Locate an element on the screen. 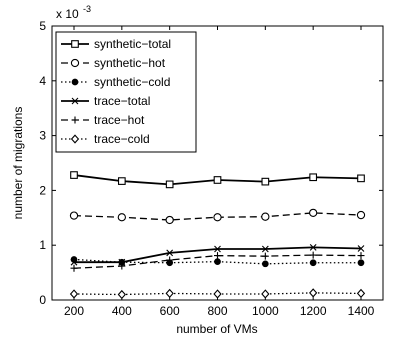 The height and width of the screenshot is (341, 409). legend-item: synthetic−hot is located at coordinates (113, 63).